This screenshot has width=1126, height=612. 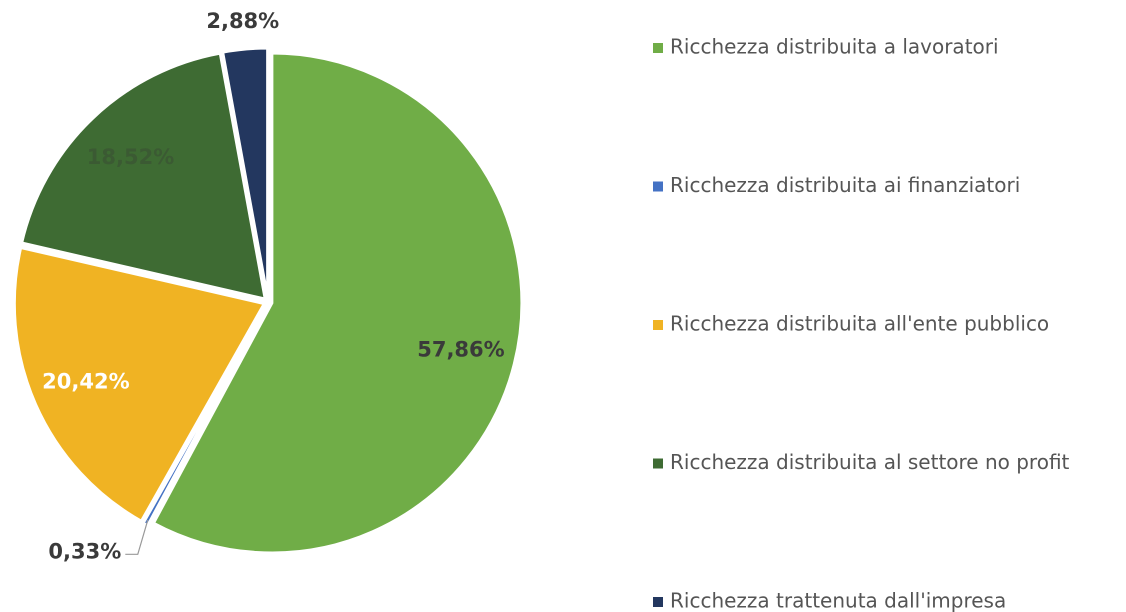 What do you see at coordinates (242, 21) in the screenshot?
I see `data-label: 2,88%` at bounding box center [242, 21].